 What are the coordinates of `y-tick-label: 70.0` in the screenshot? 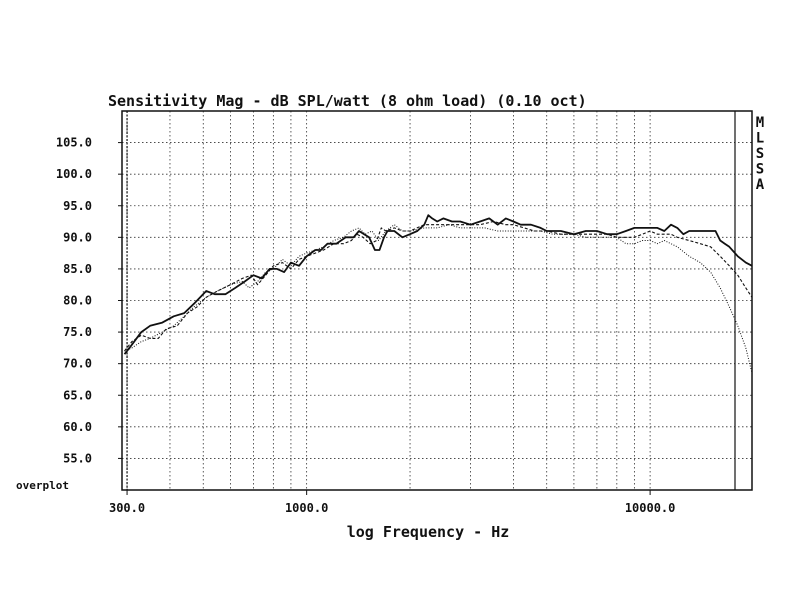 It's located at (77, 364).